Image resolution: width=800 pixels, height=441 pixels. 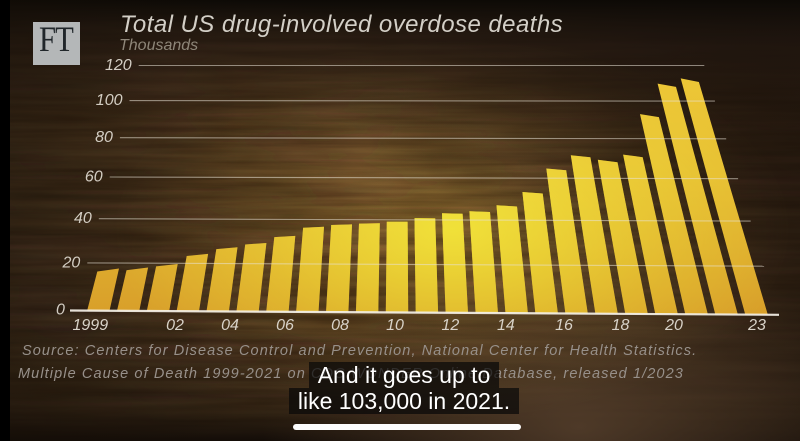 What do you see at coordinates (91, 325) in the screenshot?
I see `svg-text: 1999` at bounding box center [91, 325].